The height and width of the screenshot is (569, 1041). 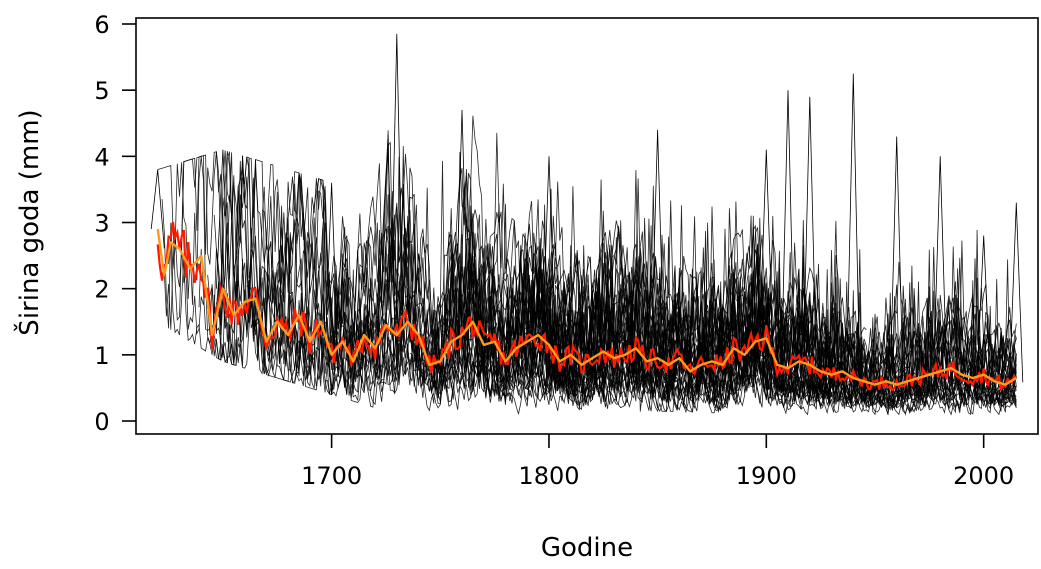 What do you see at coordinates (101, 356) in the screenshot?
I see `y-tick-label: 1` at bounding box center [101, 356].